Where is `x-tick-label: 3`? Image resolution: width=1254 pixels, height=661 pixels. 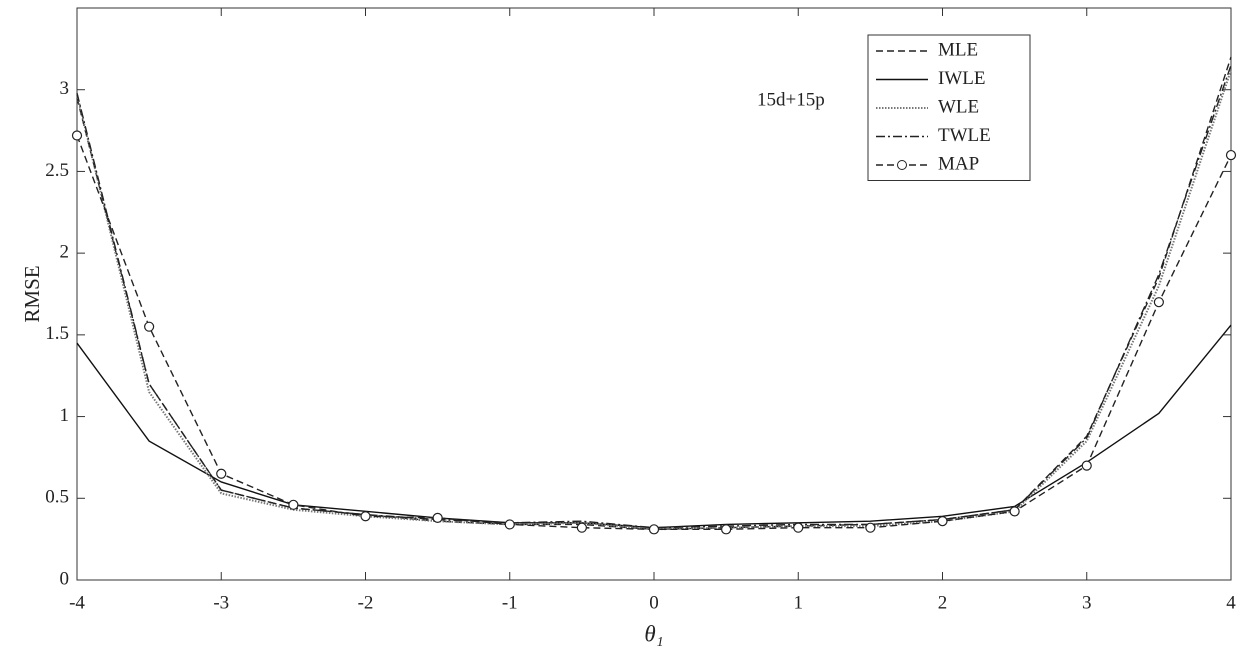 x-tick-label: 3 is located at coordinates (1087, 602).